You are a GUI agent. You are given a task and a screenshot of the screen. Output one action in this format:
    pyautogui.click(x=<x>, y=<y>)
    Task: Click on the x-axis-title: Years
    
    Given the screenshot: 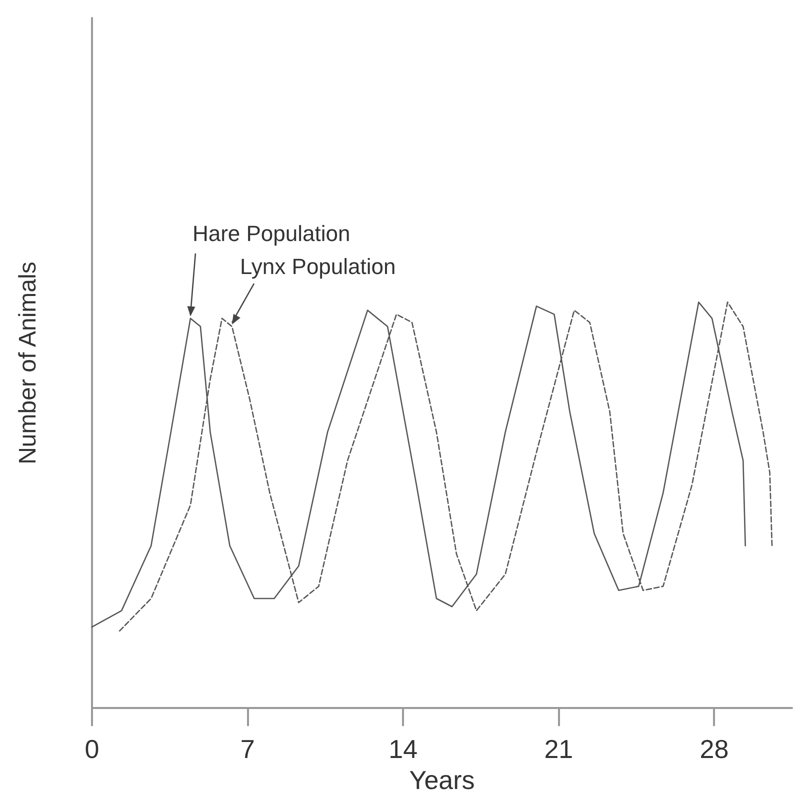 What is the action you would take?
    pyautogui.click(x=442, y=780)
    